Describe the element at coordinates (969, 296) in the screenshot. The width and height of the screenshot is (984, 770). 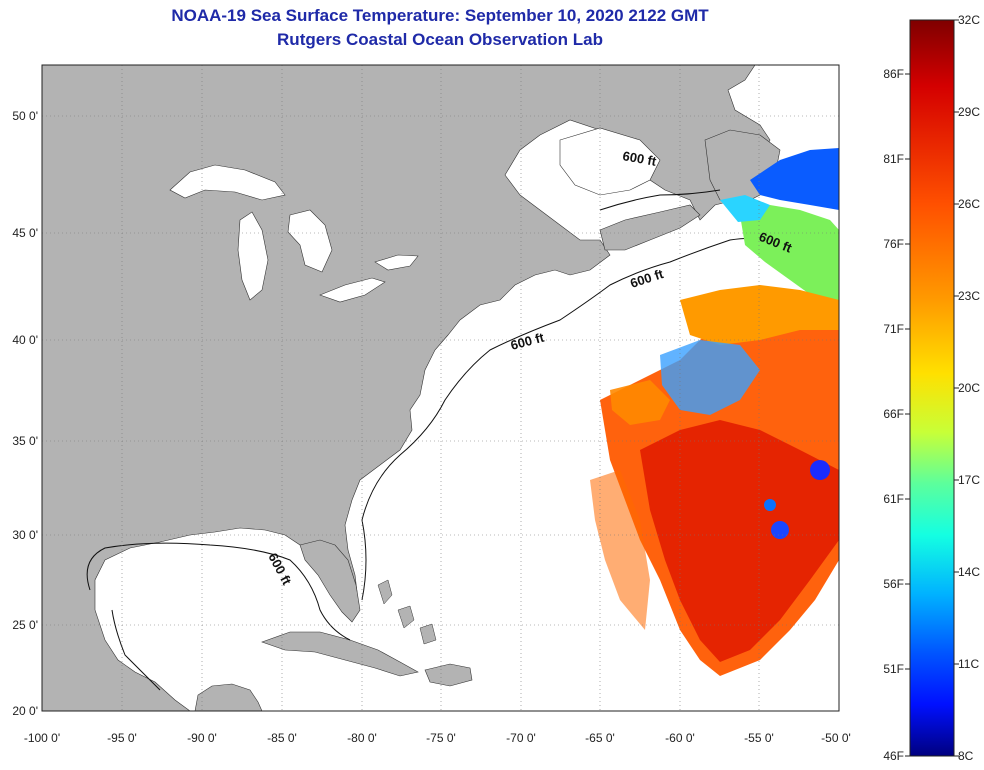
I see `colorbar-c-label: 23C` at that location.